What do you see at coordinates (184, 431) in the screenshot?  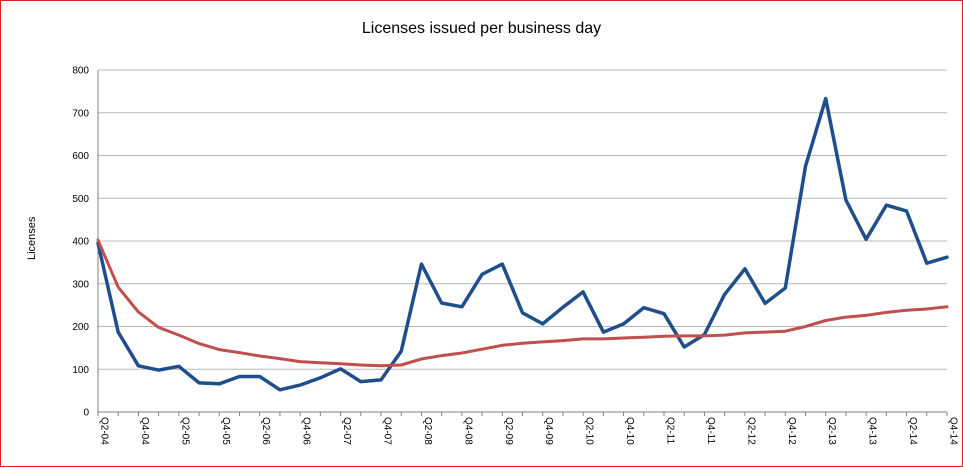 I see `x-tick-label: Q2-05` at bounding box center [184, 431].